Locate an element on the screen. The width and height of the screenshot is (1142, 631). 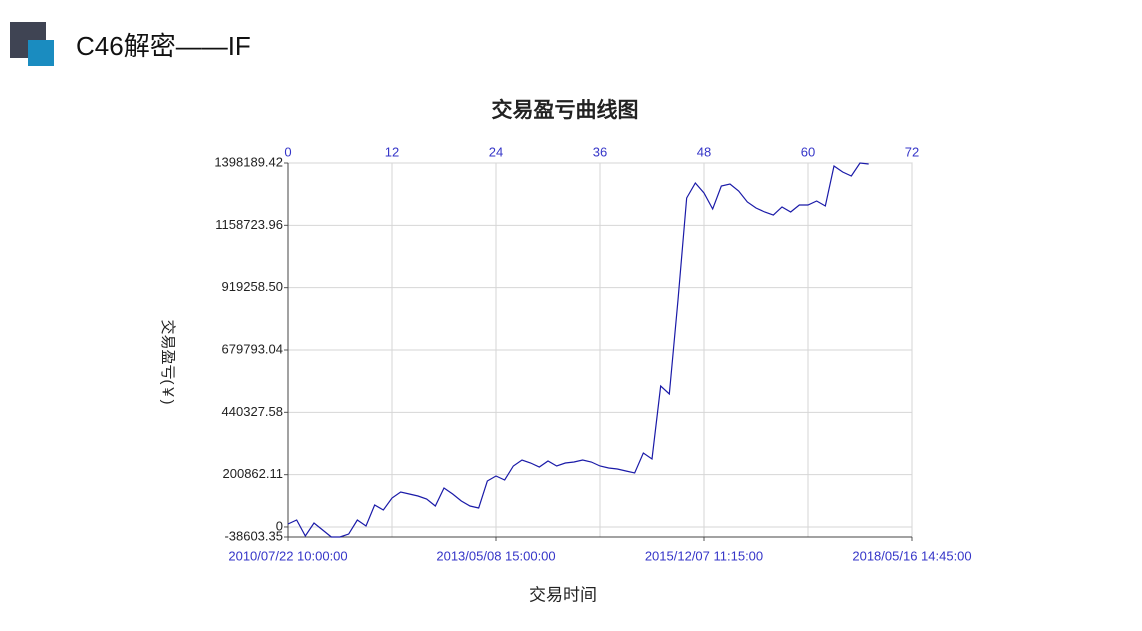
x-top-tick-label: 0 is located at coordinates (287, 151).